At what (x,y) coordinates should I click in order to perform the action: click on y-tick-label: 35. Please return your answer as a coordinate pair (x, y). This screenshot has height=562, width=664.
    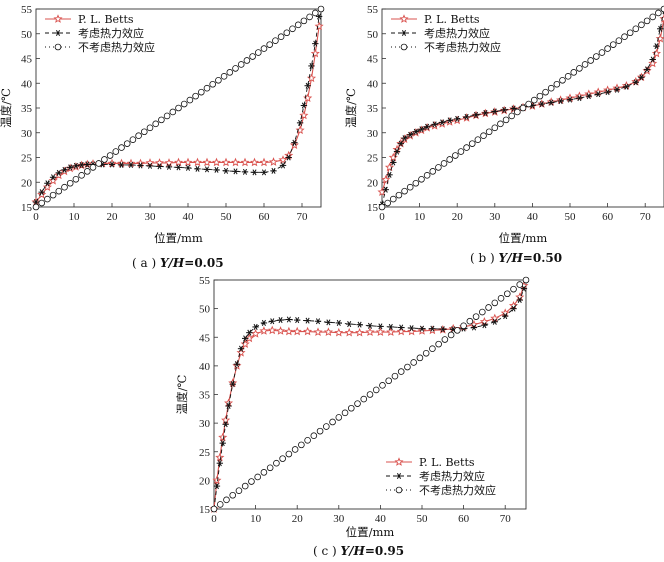
    Looking at the image, I should click on (205, 396).